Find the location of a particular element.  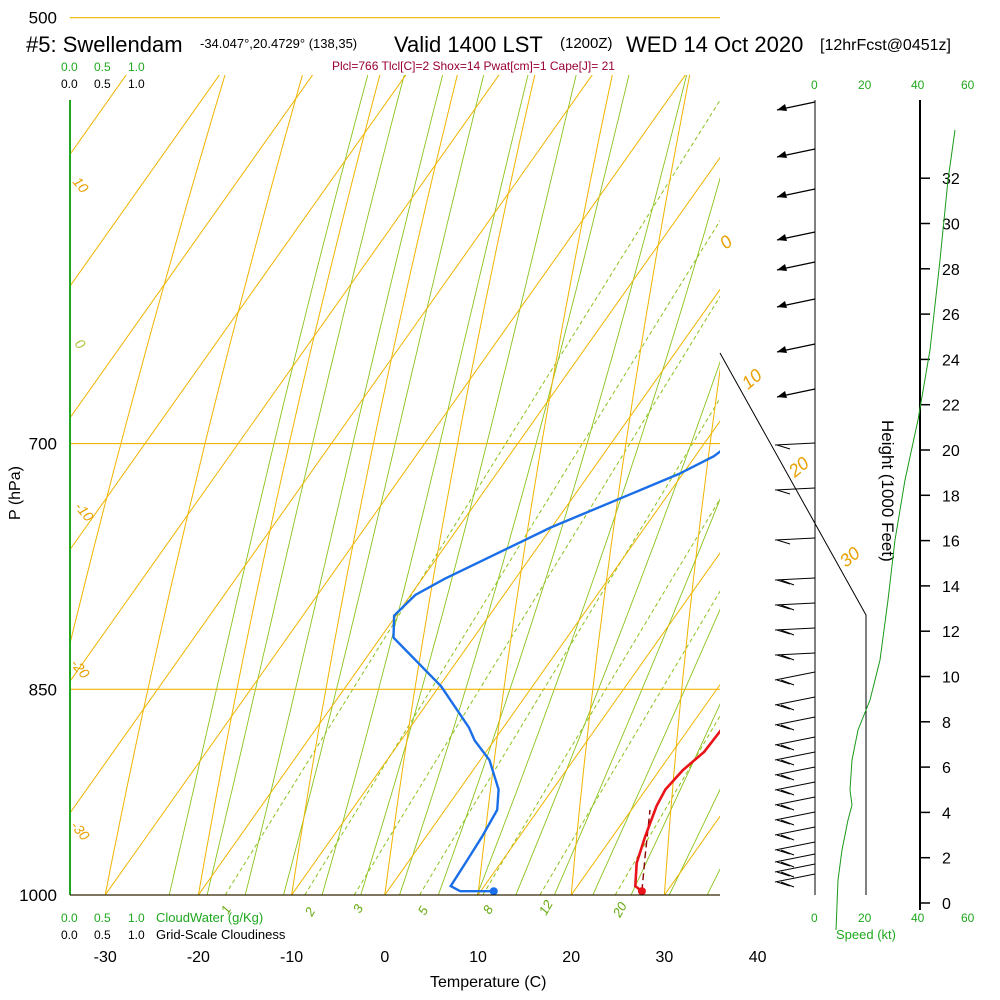

dry-adiabat-labels: 0 10 20 30 is located at coordinates (790, 401).